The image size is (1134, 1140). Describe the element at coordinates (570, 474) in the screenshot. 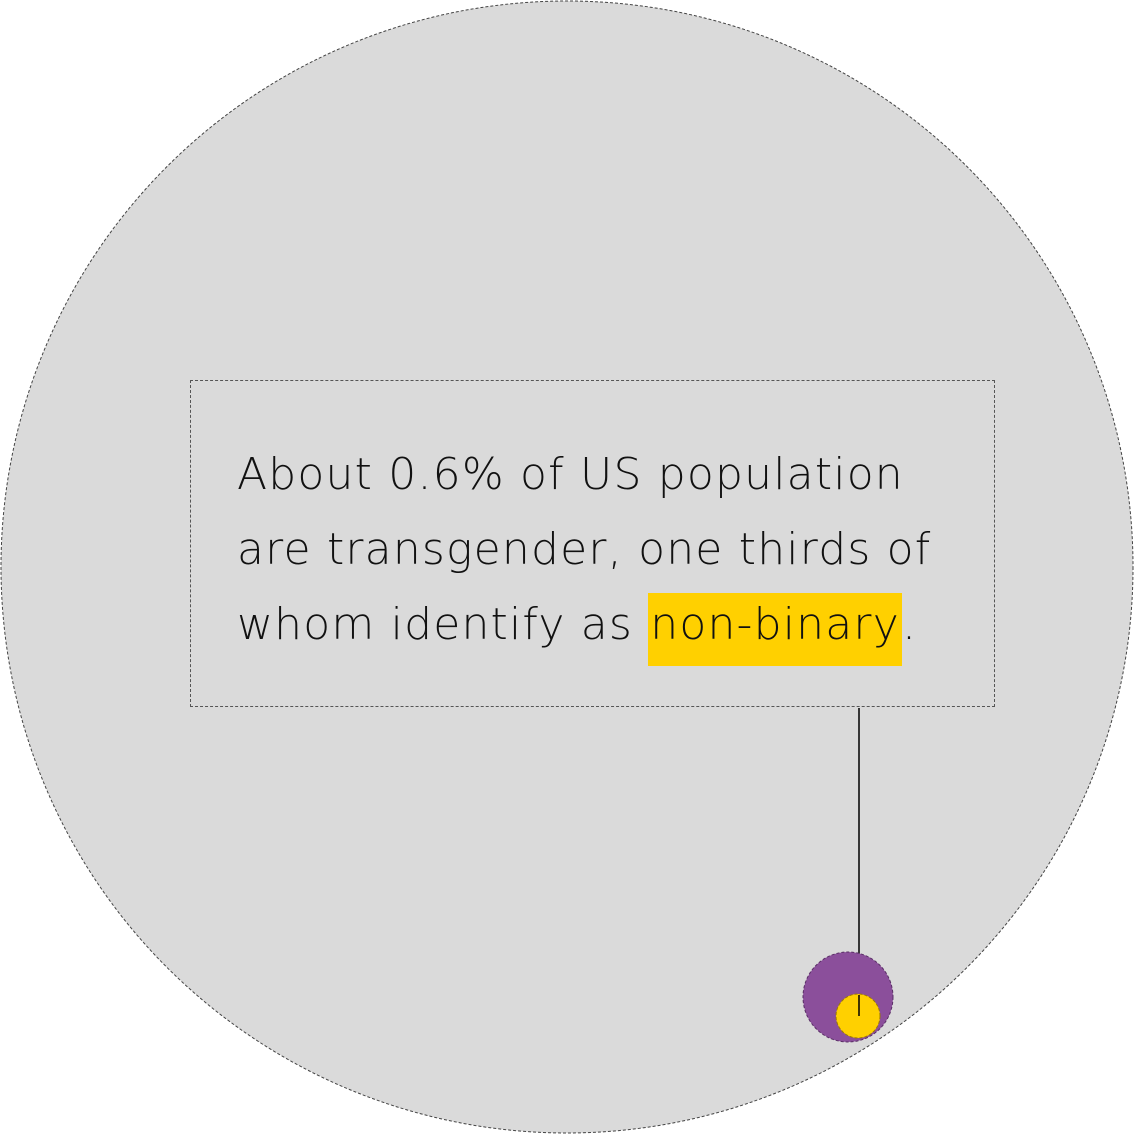

I see `callout-line-1: About 0.6% of US population` at that location.